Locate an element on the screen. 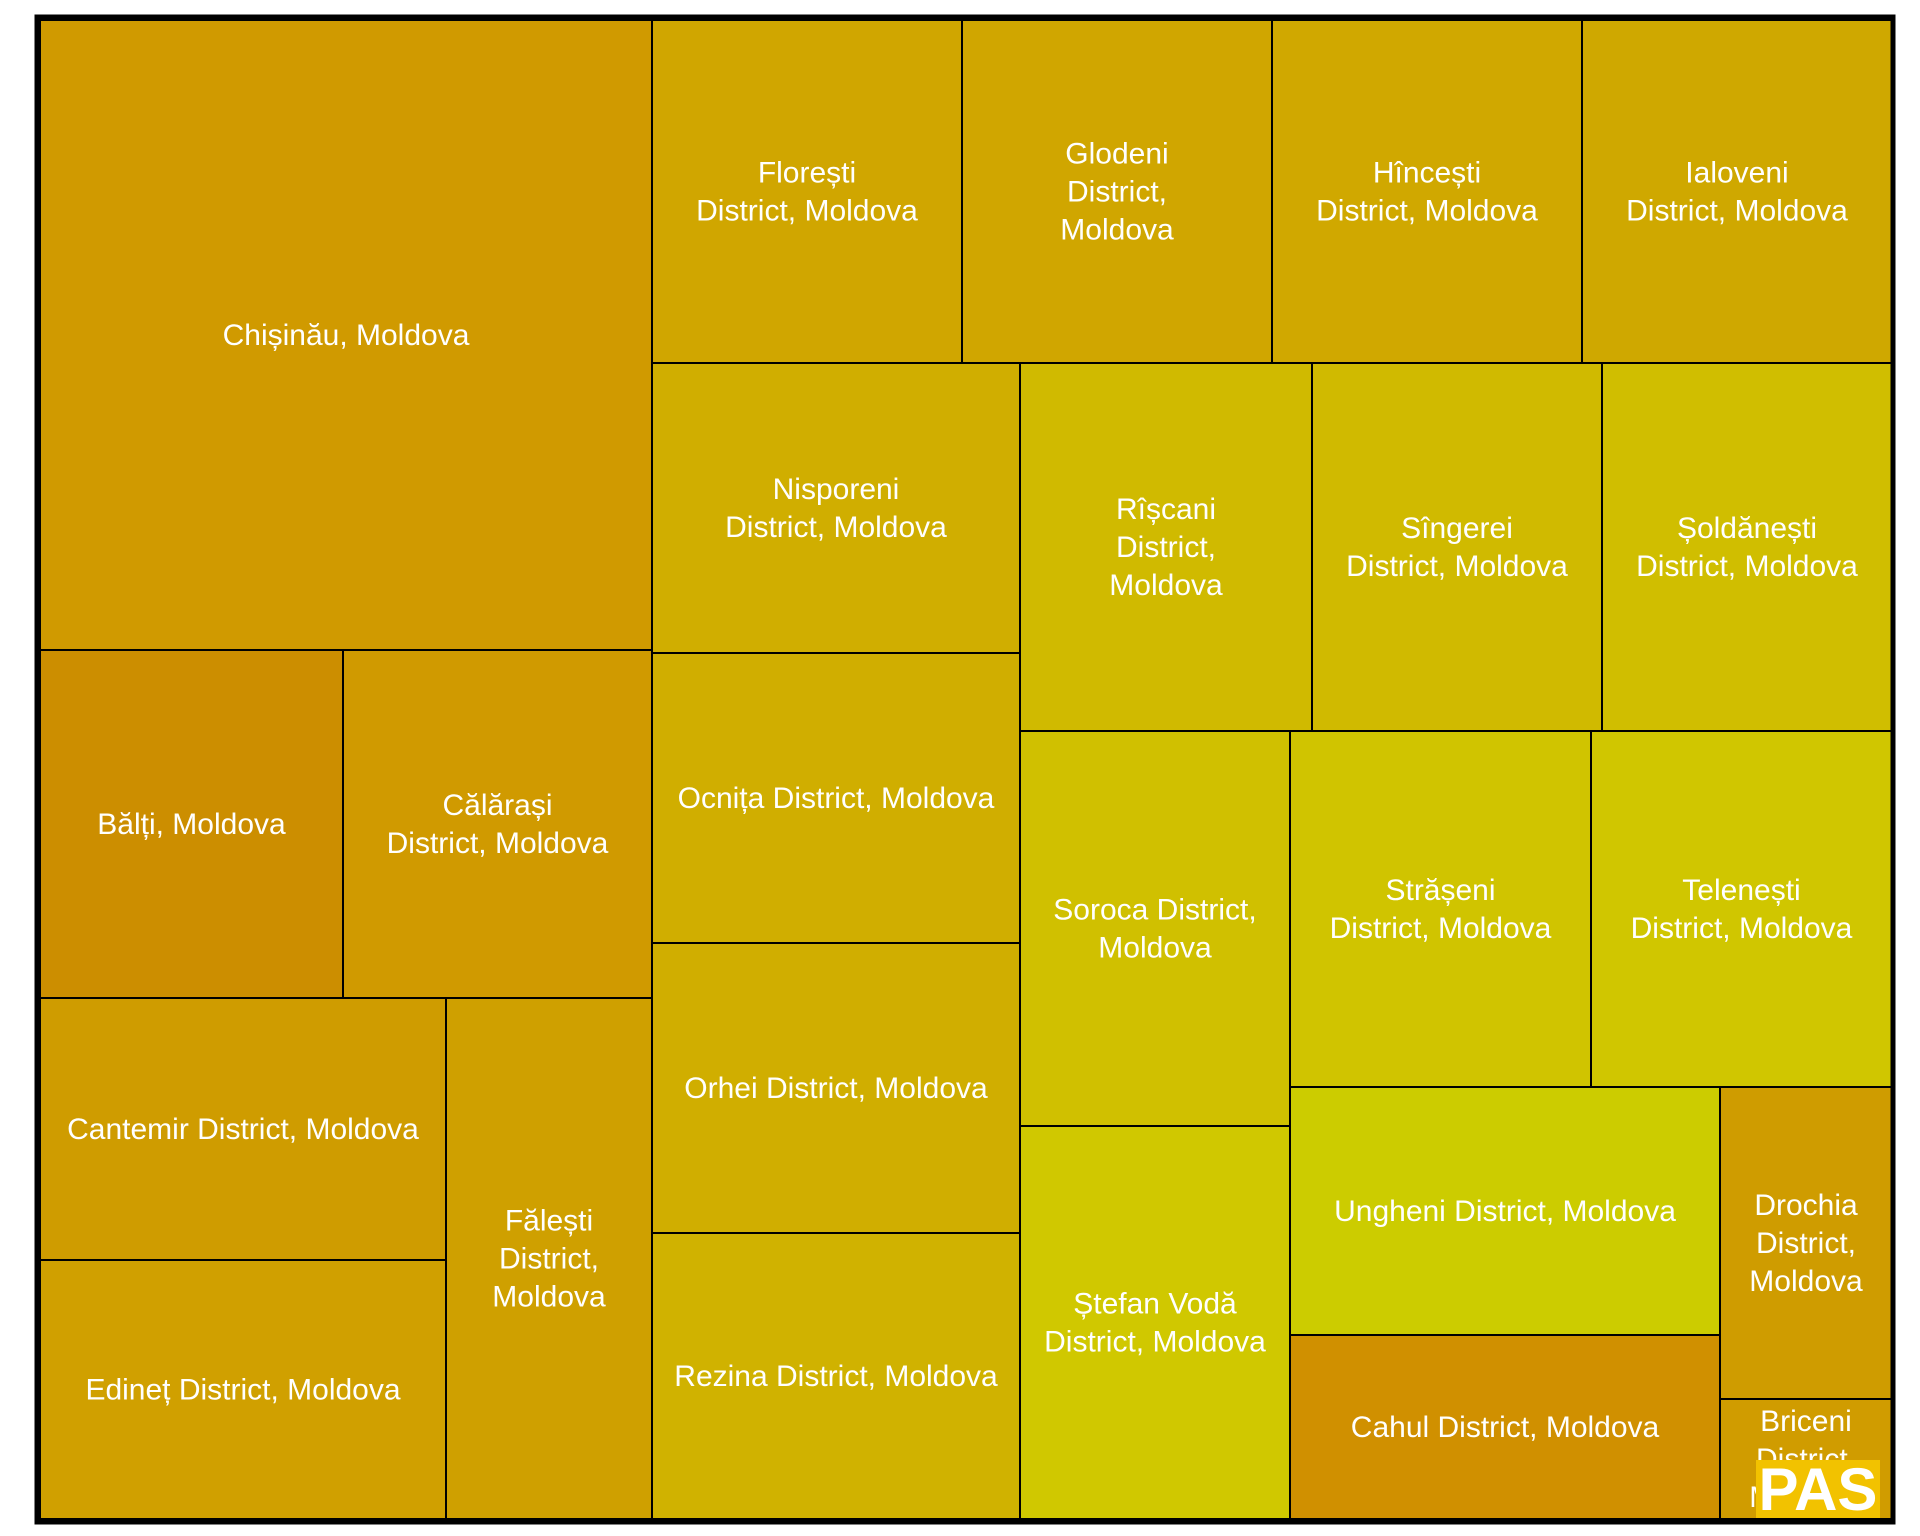  treemap-cell-label: Chișinău, Moldova is located at coordinates (346, 335).